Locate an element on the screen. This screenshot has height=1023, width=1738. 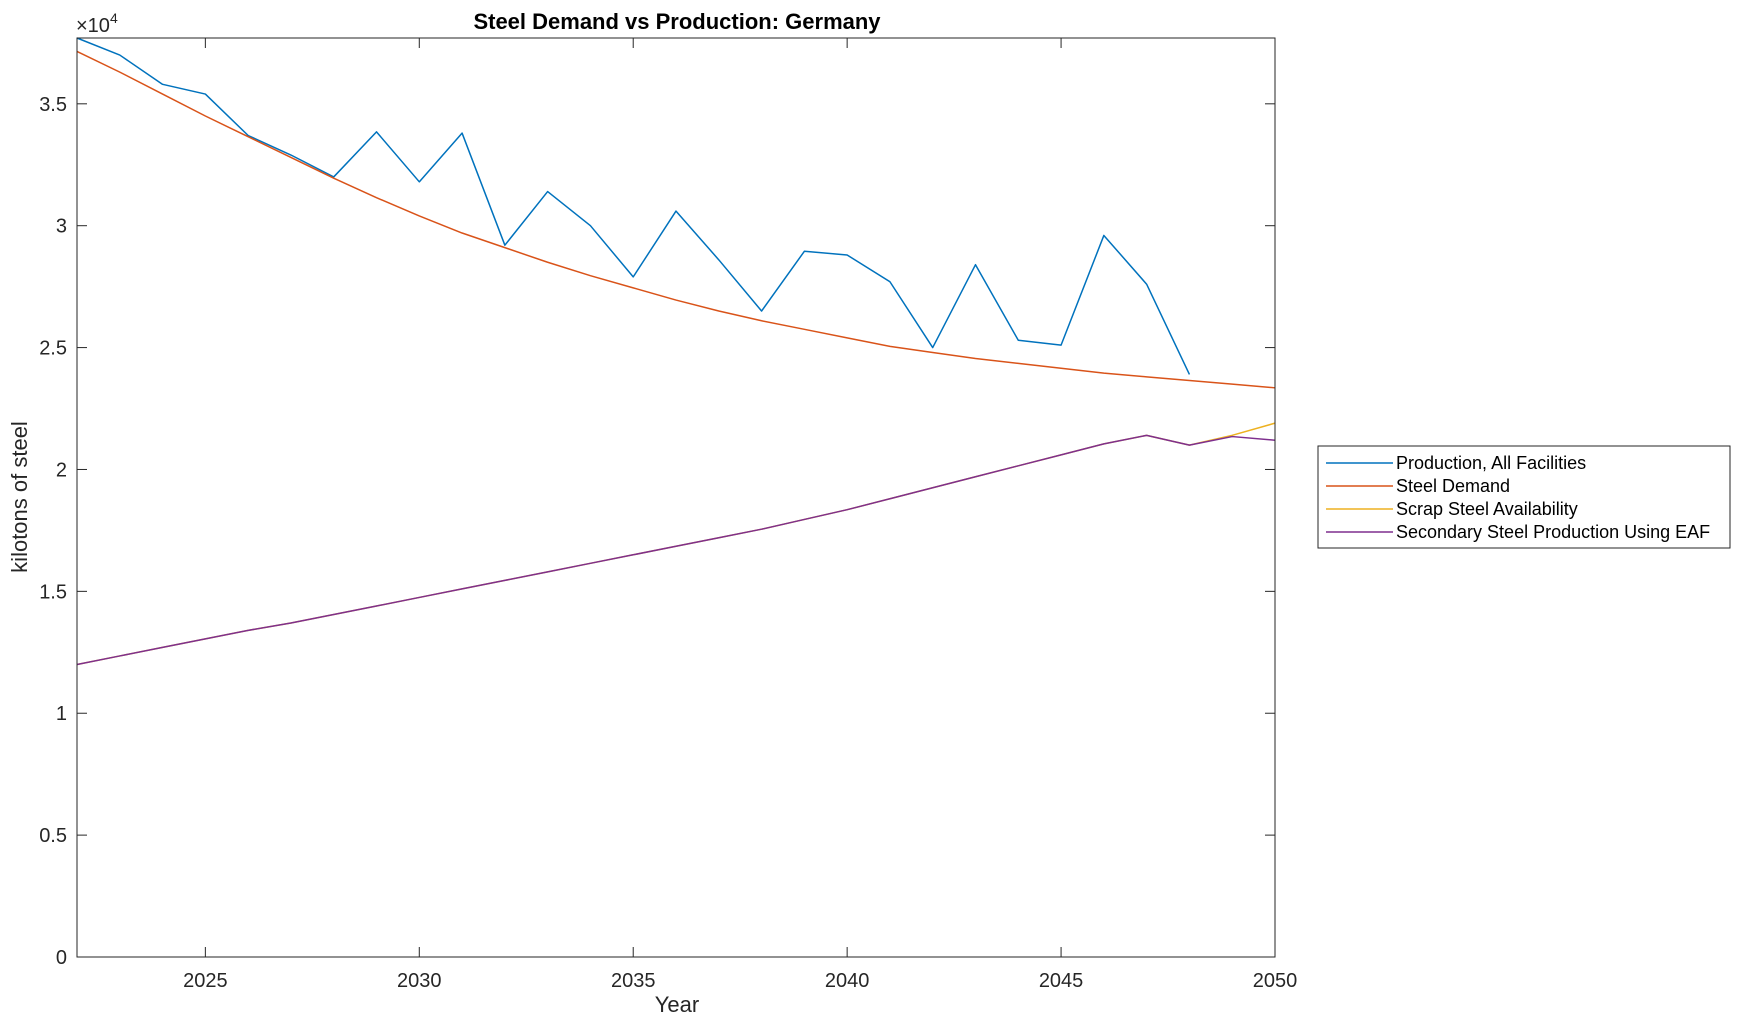
y-tick-label: 0.5 is located at coordinates (53, 836).